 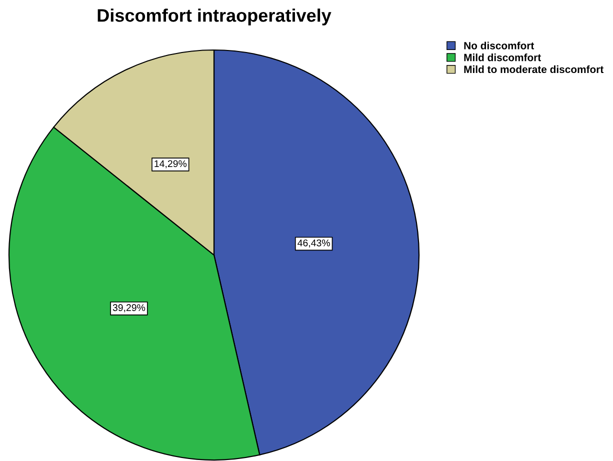 What do you see at coordinates (129, 308) in the screenshot?
I see `data-label: 39,29%` at bounding box center [129, 308].